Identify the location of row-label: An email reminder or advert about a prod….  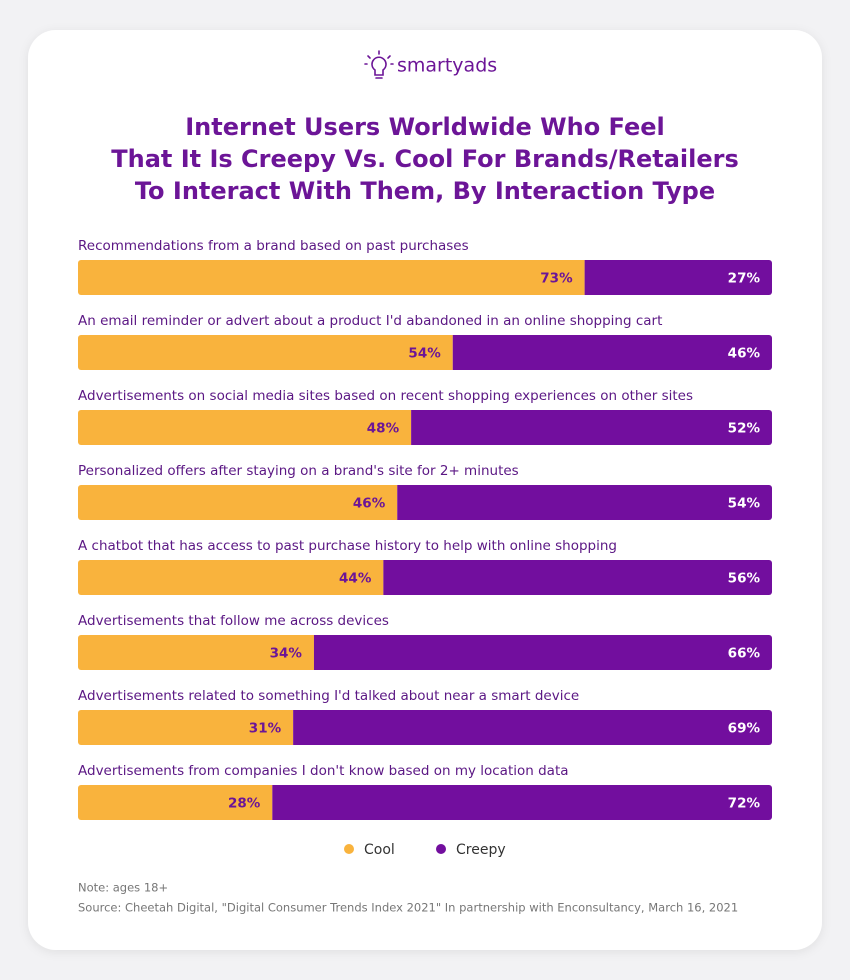
(370, 321).